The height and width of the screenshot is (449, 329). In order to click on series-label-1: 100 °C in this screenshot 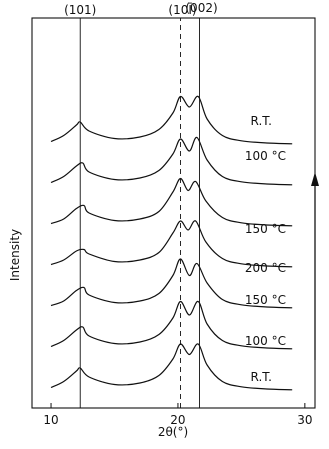, I will do `click(265, 341)`.